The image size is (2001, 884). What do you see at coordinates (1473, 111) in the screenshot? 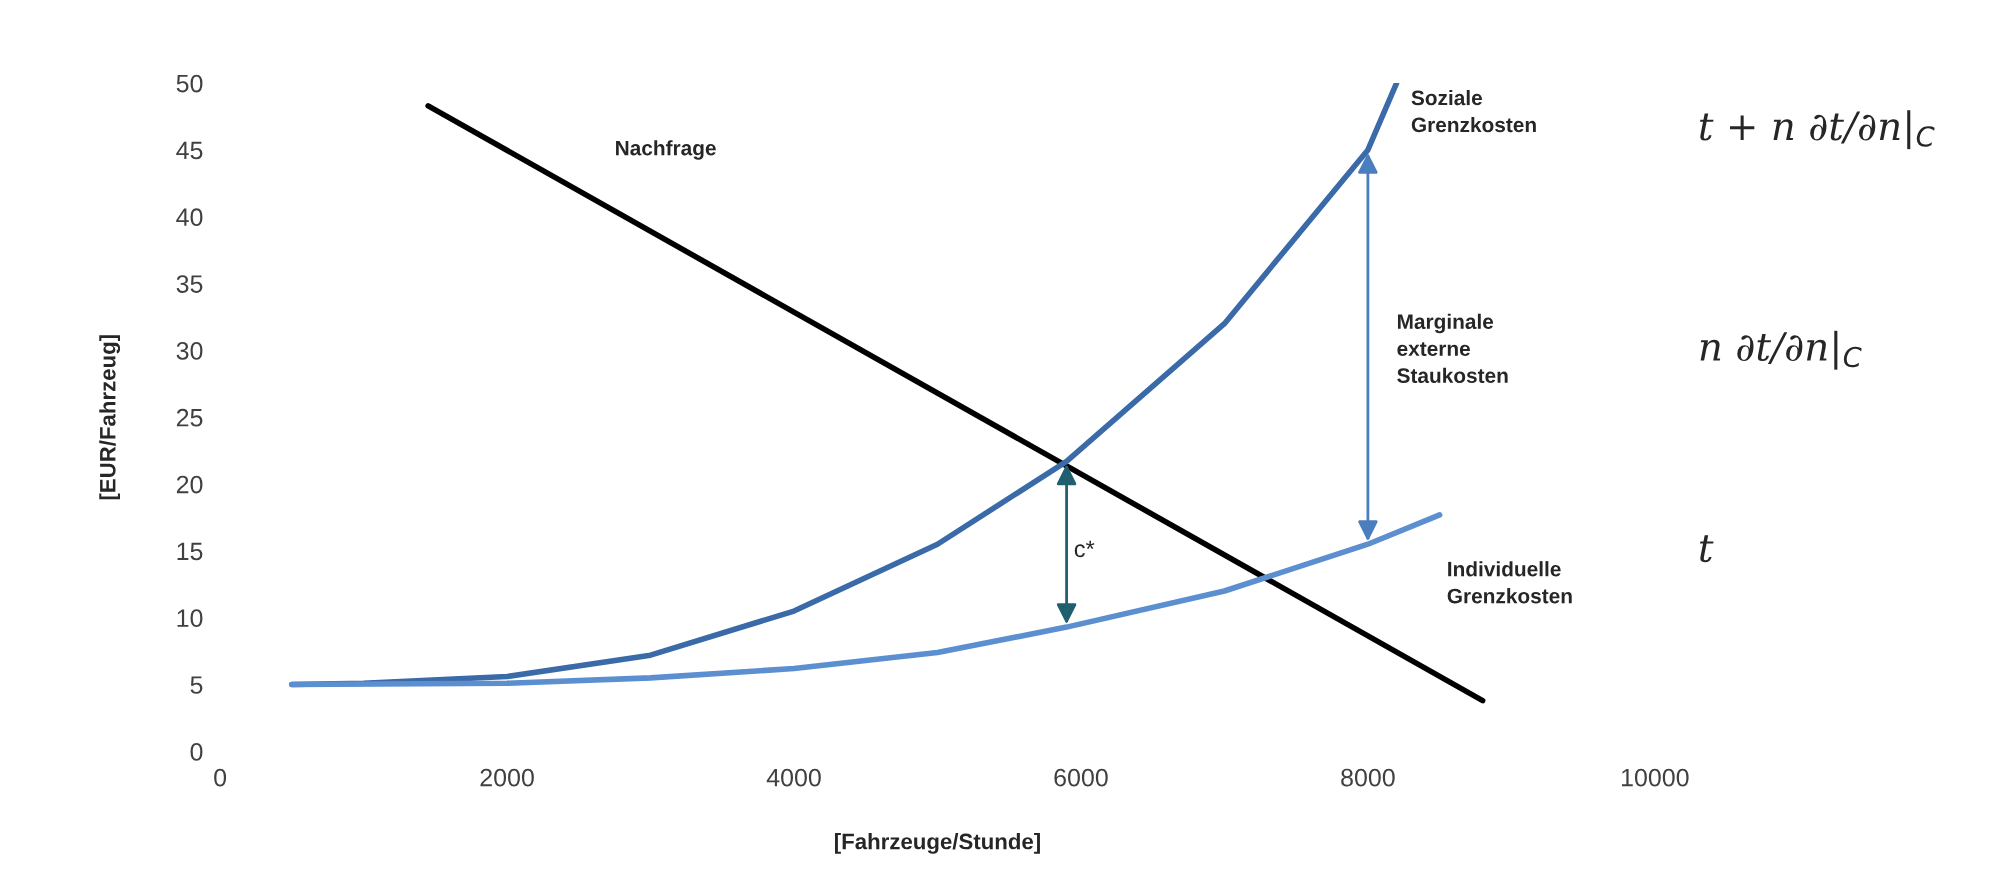
I see `annotation: Soziale Grenzkosten` at bounding box center [1473, 111].